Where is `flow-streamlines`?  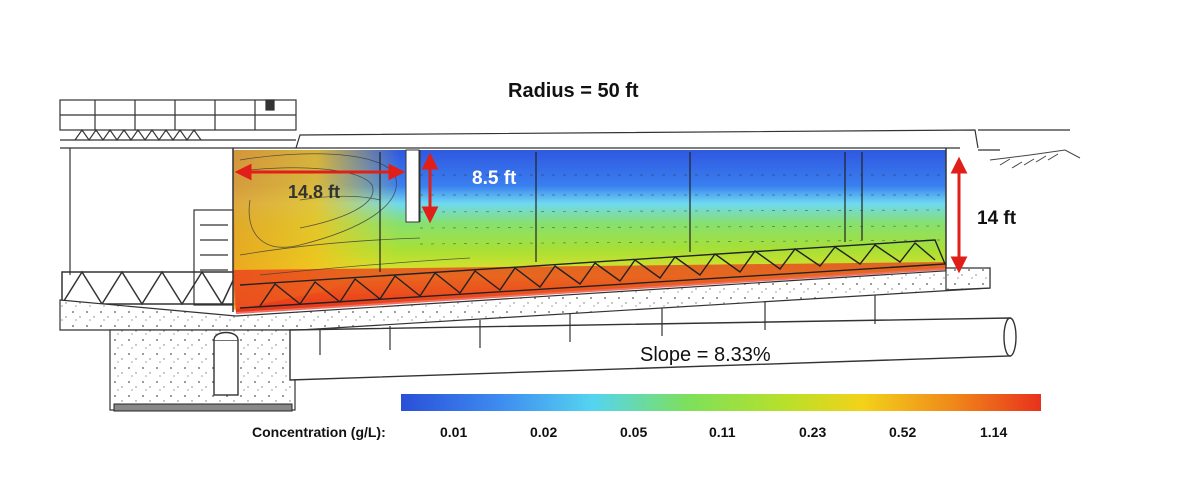
flow-streamlines is located at coordinates (355, 214).